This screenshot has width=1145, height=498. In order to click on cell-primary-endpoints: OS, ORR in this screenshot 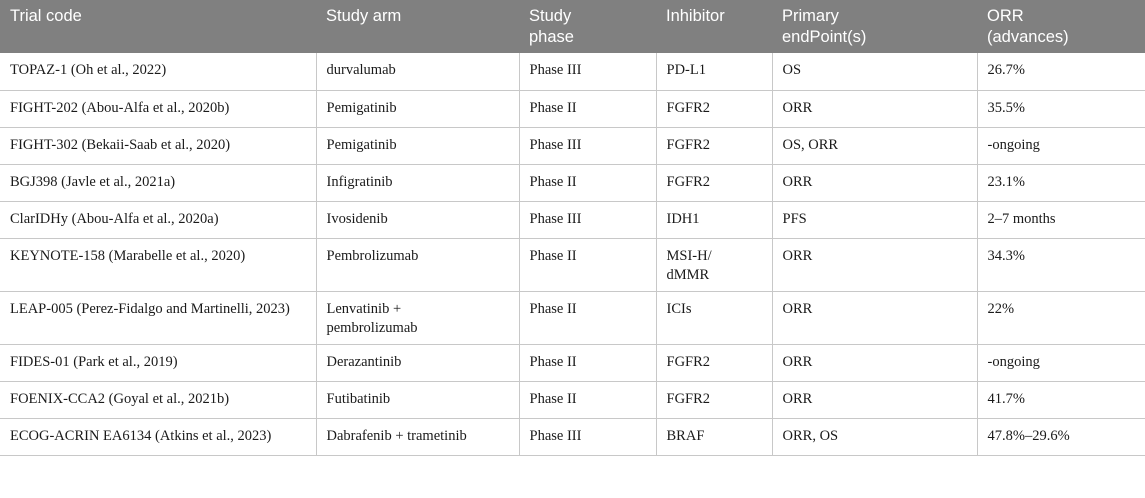, I will do `click(875, 146)`.